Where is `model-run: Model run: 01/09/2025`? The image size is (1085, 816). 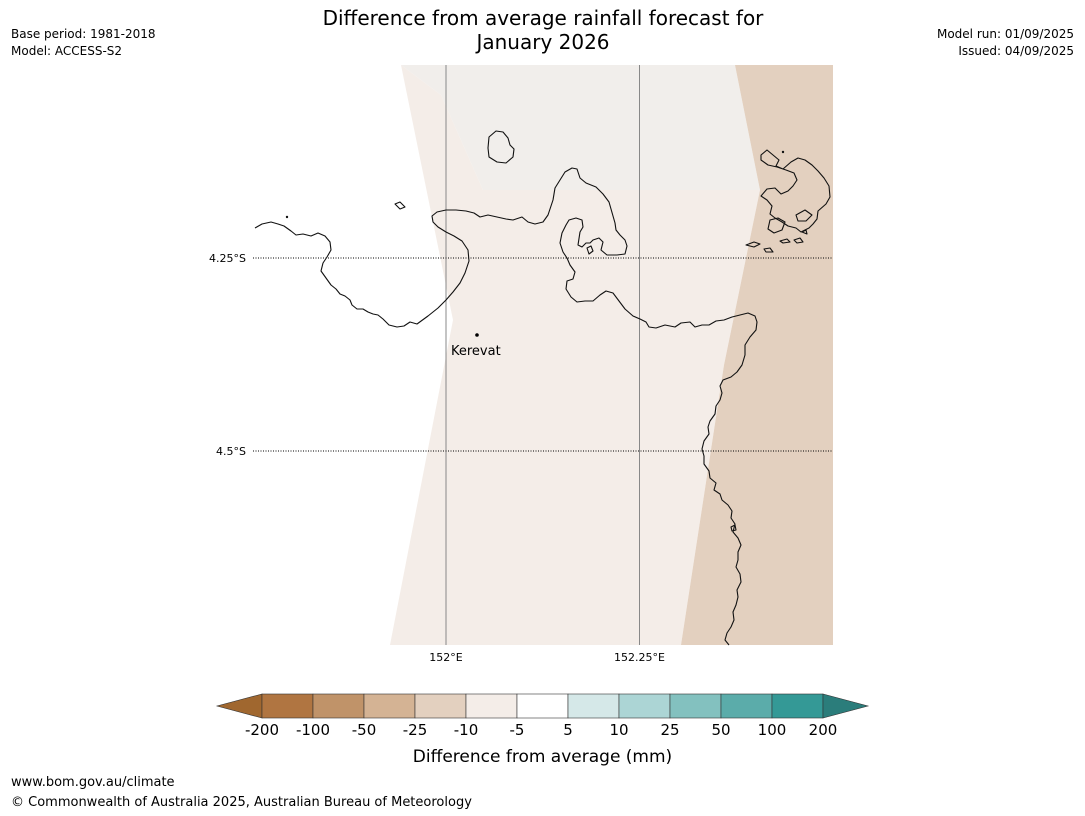
model-run: Model run: 01/09/2025 is located at coordinates (1005, 34).